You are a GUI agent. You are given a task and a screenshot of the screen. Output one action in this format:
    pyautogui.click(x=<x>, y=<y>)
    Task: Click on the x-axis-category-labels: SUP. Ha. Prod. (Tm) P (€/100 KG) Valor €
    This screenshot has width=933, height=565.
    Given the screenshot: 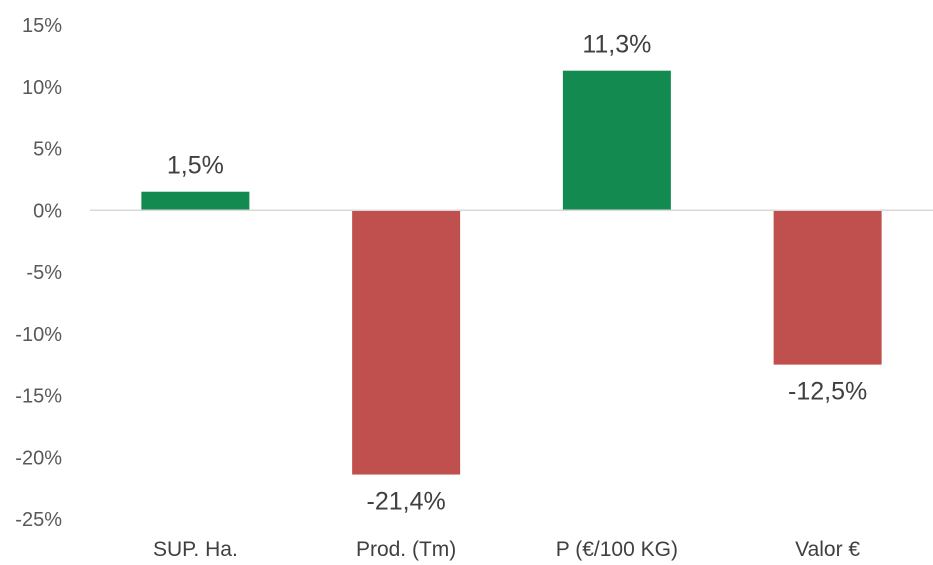 What is the action you would take?
    pyautogui.click(x=506, y=549)
    